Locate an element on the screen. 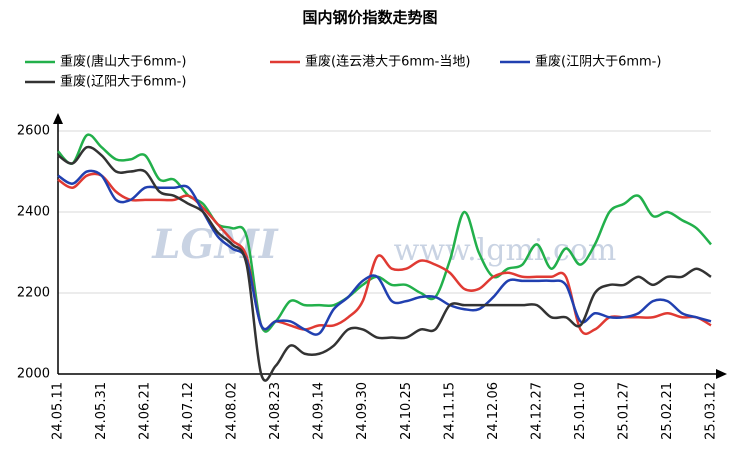  legend-label: 重废(连云港大于6mm-当地) is located at coordinates (387, 62).